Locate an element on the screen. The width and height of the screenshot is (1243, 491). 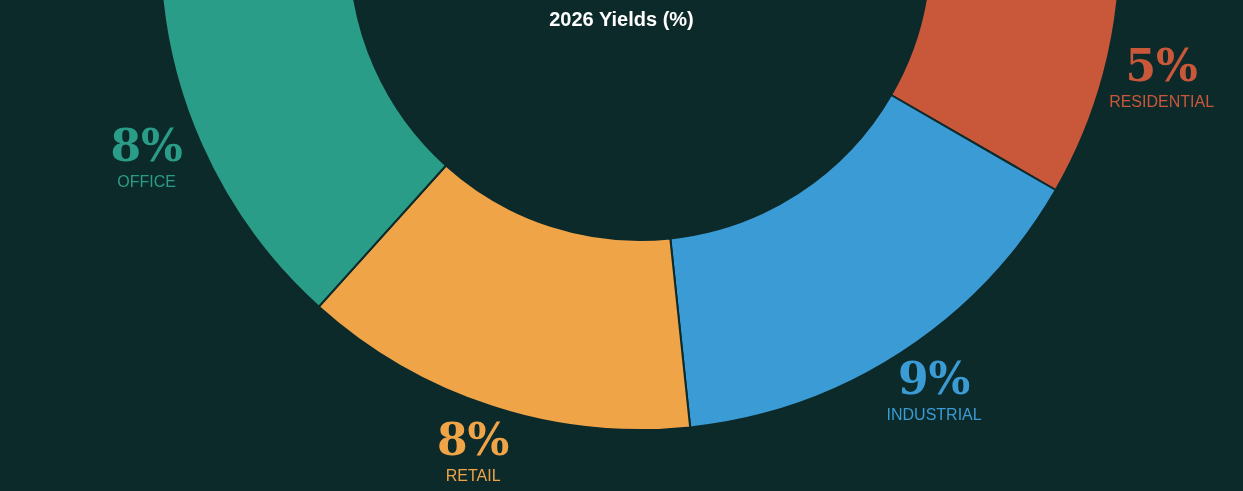
chart-title: 2026 Yields (%) is located at coordinates (621, 19).